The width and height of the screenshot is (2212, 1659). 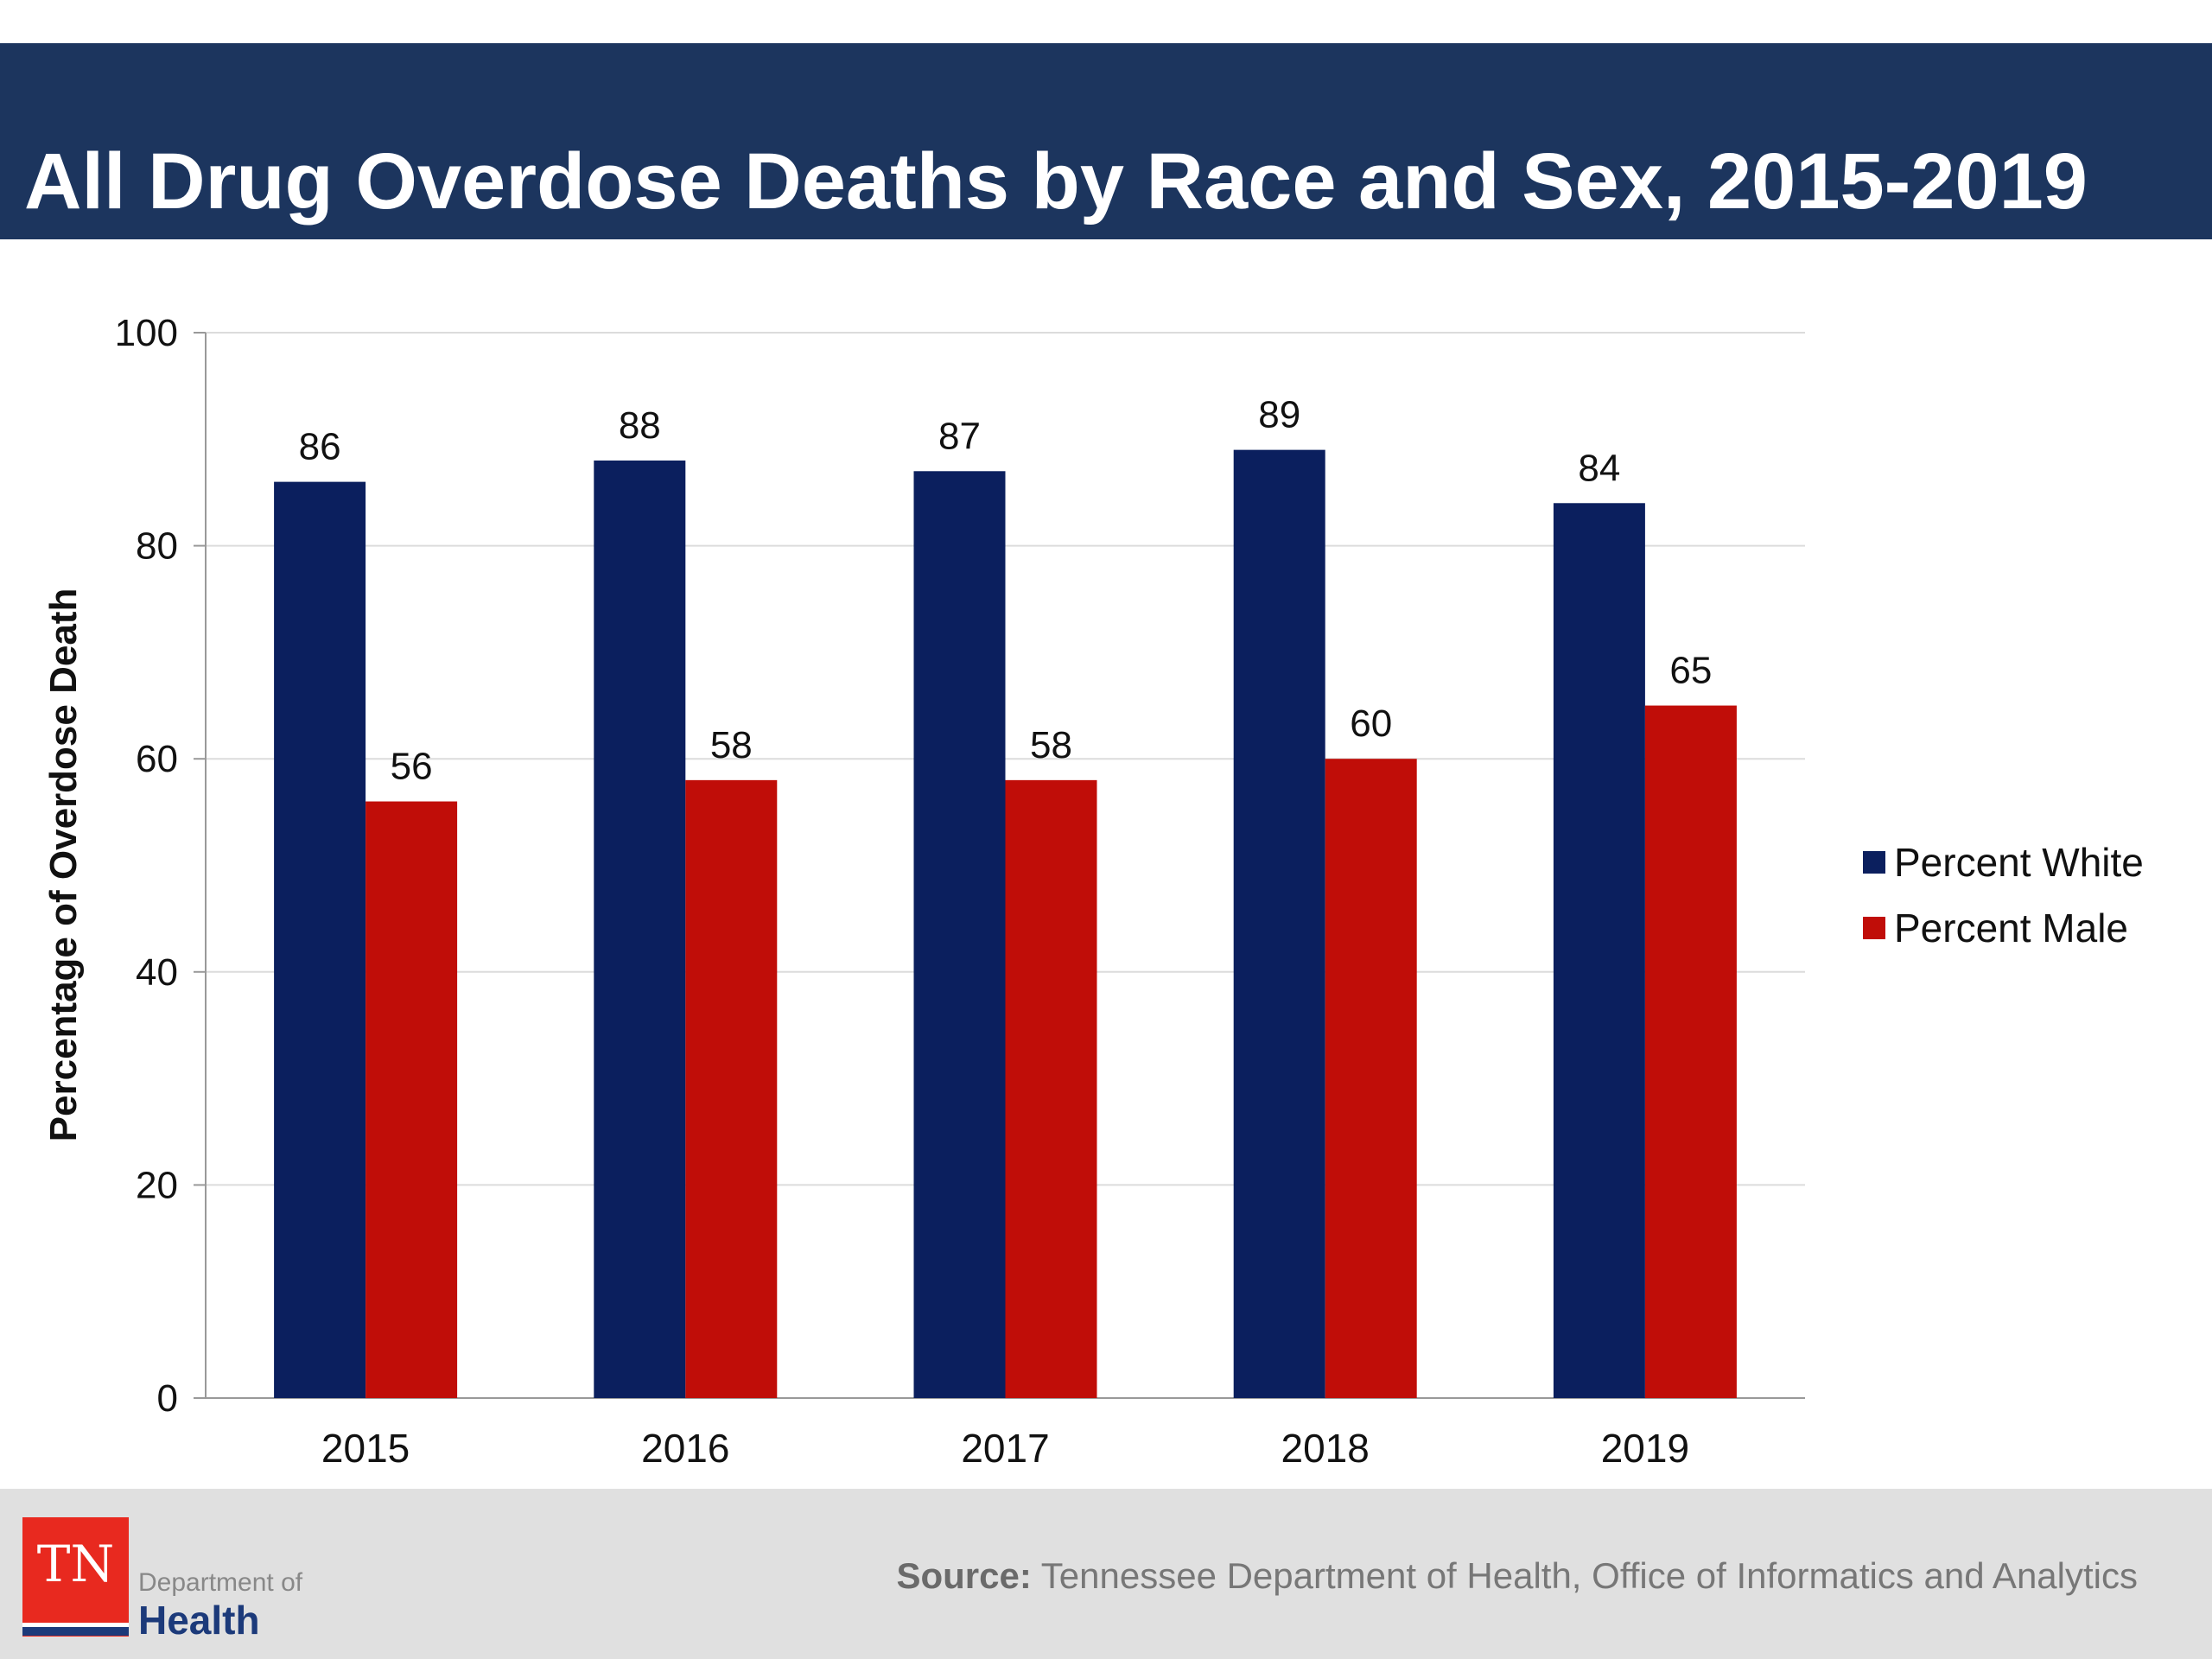 What do you see at coordinates (412, 767) in the screenshot?
I see `data-label: 56` at bounding box center [412, 767].